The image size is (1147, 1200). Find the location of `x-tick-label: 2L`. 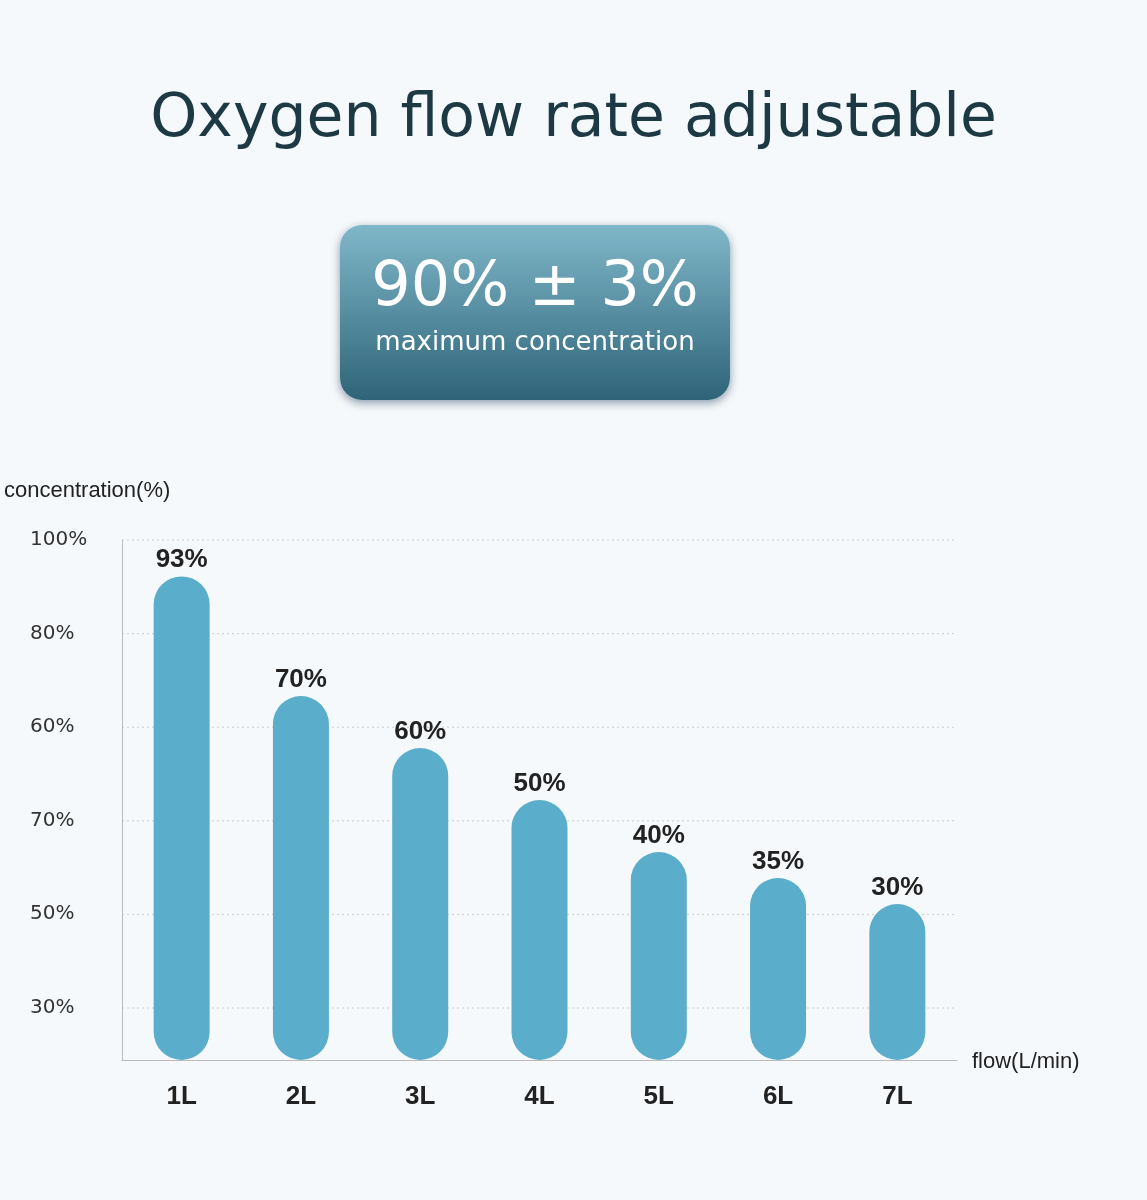

x-tick-label: 2L is located at coordinates (301, 1095).